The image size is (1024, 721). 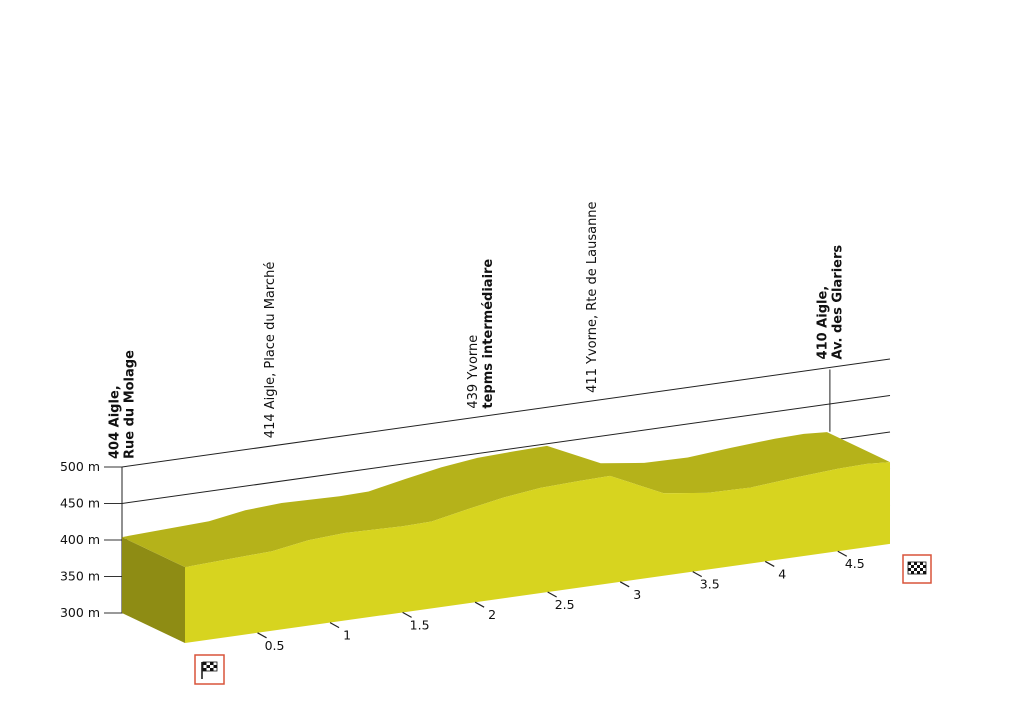 I want to click on waypoint-label: 414 Aigle, Place du Marché, so click(x=270, y=350).